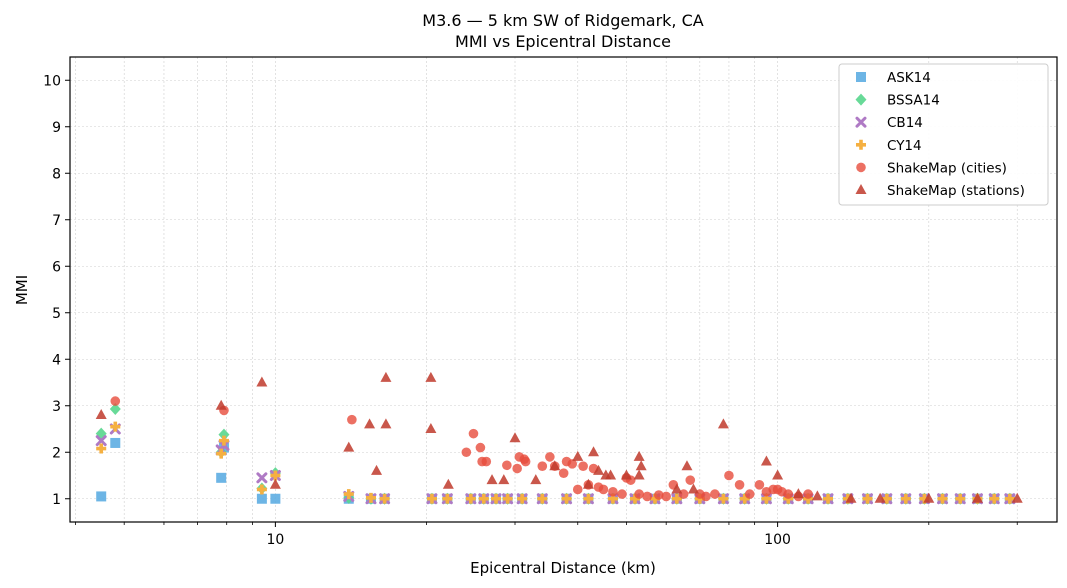  Describe the element at coordinates (563, 568) in the screenshot. I see `x-axis-label: Epicentral Distance (km)` at that location.